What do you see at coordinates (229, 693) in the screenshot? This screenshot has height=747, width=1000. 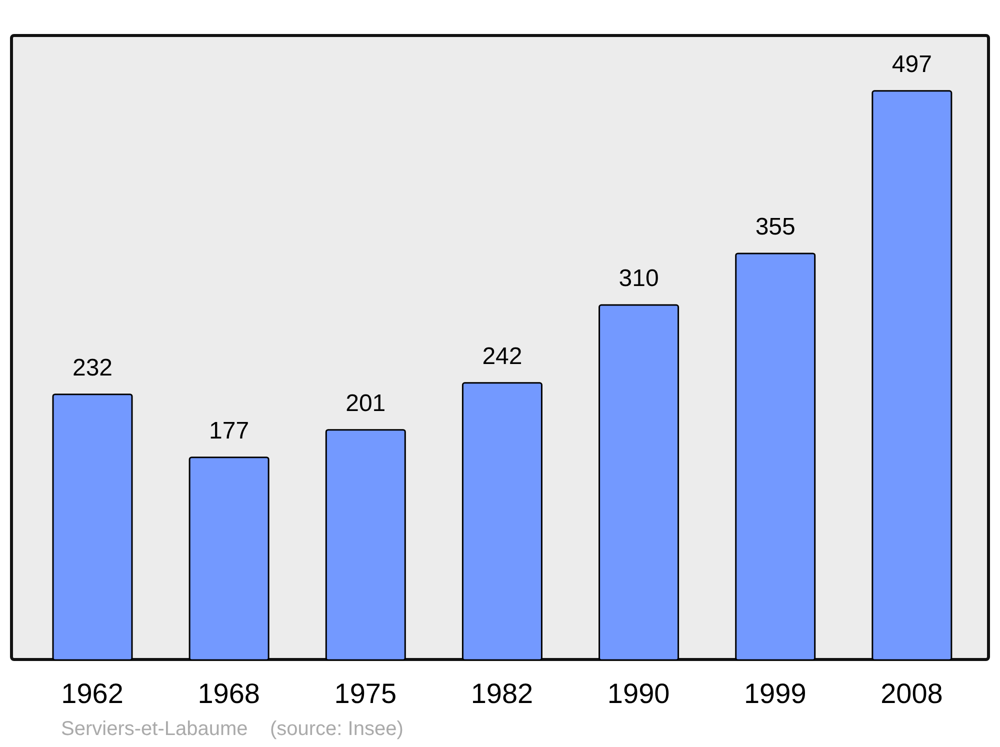 I see `x-tick-label: 1968` at bounding box center [229, 693].